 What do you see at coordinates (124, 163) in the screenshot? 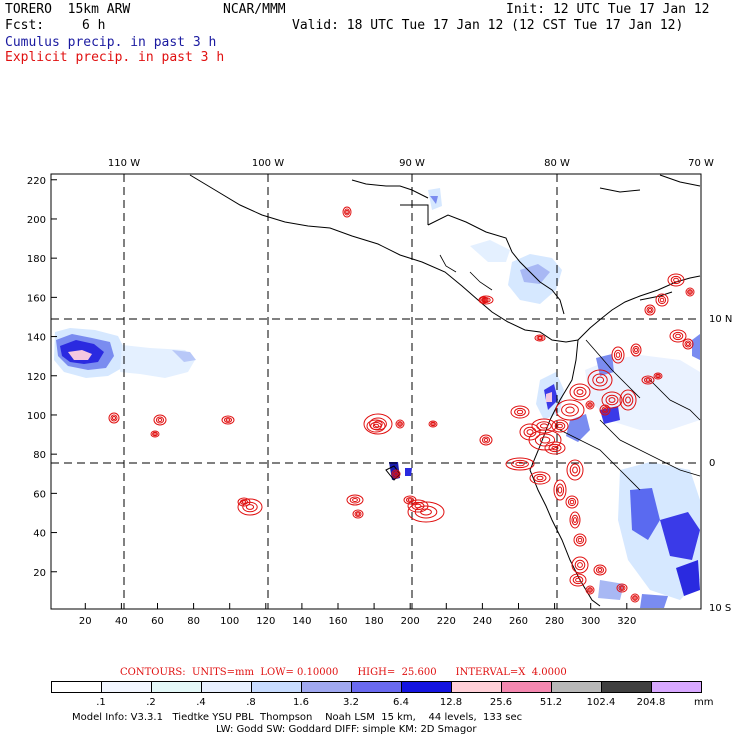
I see `lon-label-110w: 110 W` at bounding box center [124, 163].